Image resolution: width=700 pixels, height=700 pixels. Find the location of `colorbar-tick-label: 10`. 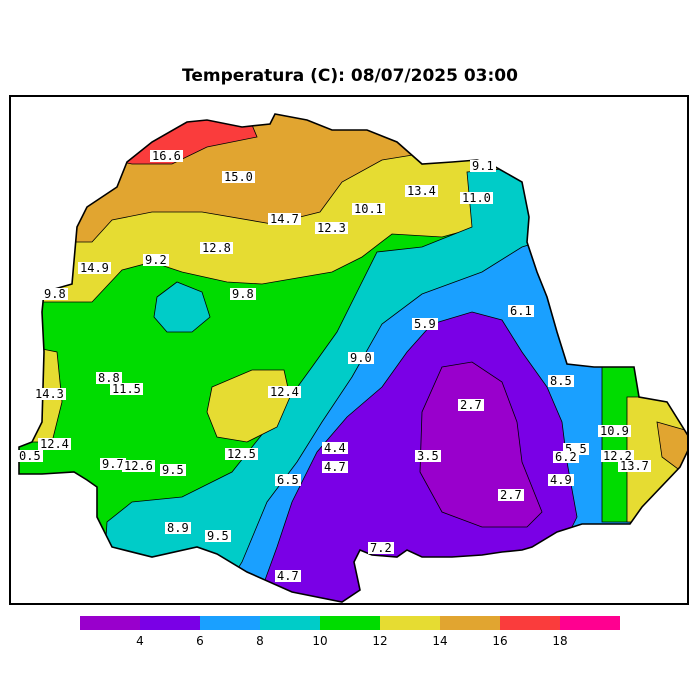

colorbar-tick-label: 10 is located at coordinates (320, 641).